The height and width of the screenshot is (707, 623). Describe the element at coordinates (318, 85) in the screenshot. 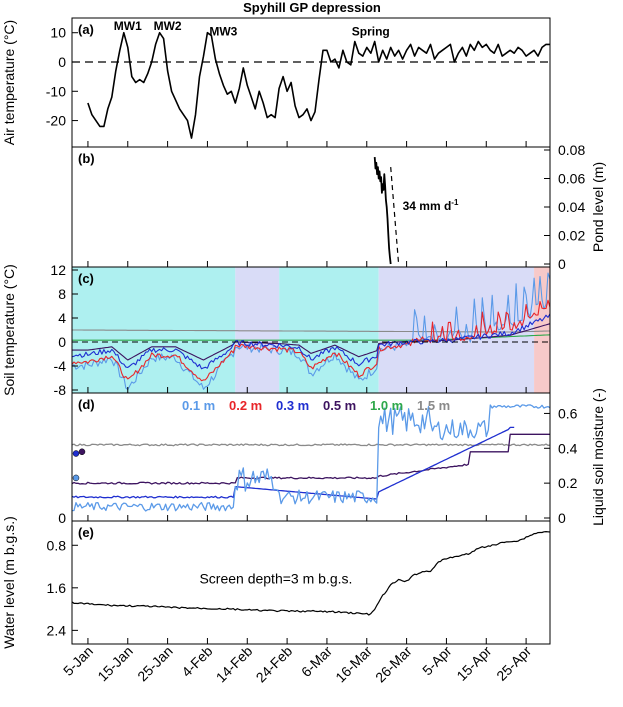

I see `air-temperature-line` at that location.